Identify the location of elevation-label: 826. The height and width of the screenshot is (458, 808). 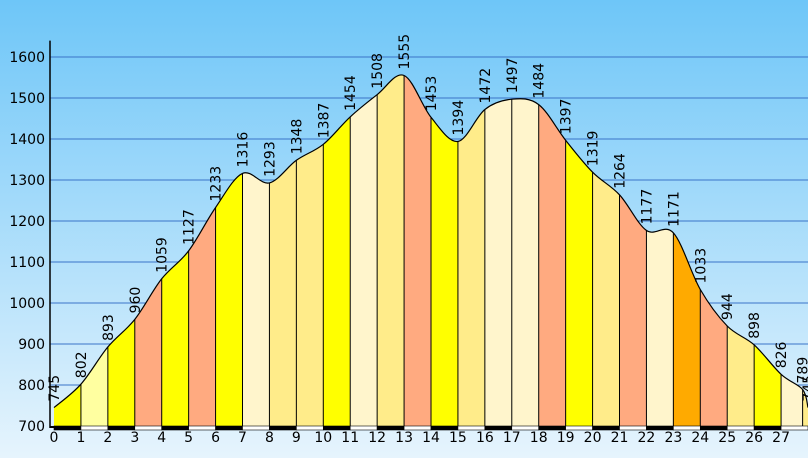
(782, 354).